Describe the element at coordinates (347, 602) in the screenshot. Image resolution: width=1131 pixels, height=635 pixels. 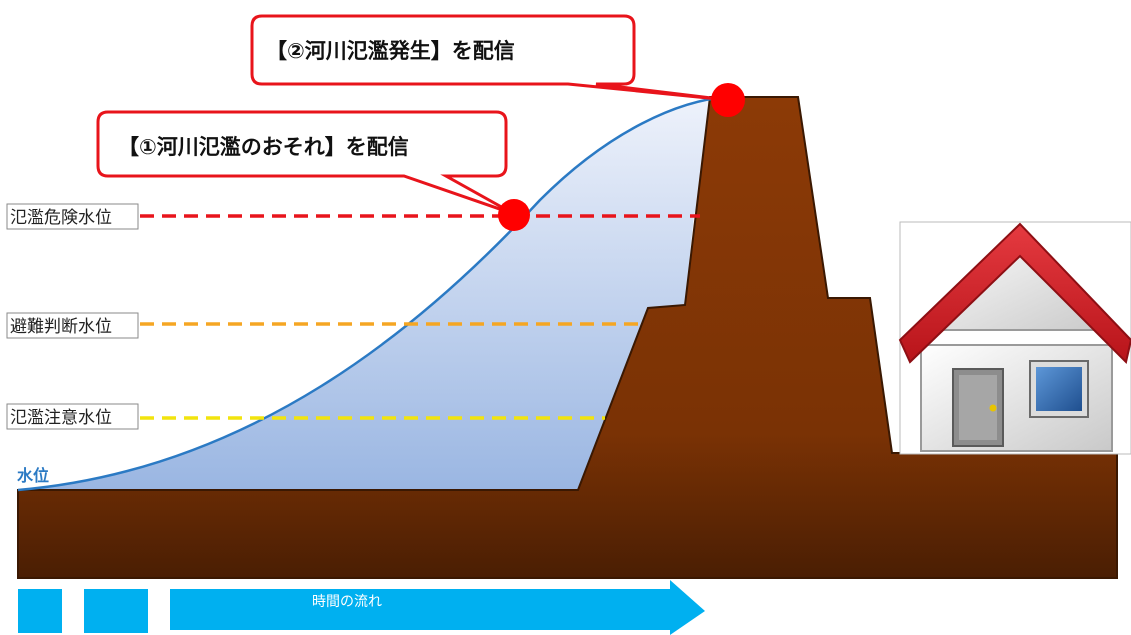
I see `time-flow-label: 時間の流れ` at that location.